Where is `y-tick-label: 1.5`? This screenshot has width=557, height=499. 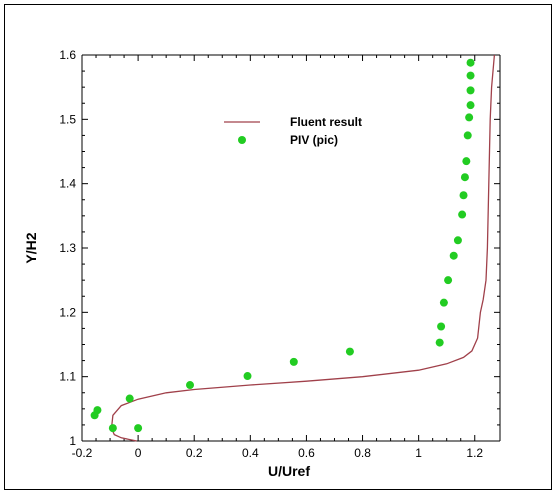 y-tick-label: 1.5 is located at coordinates (67, 119).